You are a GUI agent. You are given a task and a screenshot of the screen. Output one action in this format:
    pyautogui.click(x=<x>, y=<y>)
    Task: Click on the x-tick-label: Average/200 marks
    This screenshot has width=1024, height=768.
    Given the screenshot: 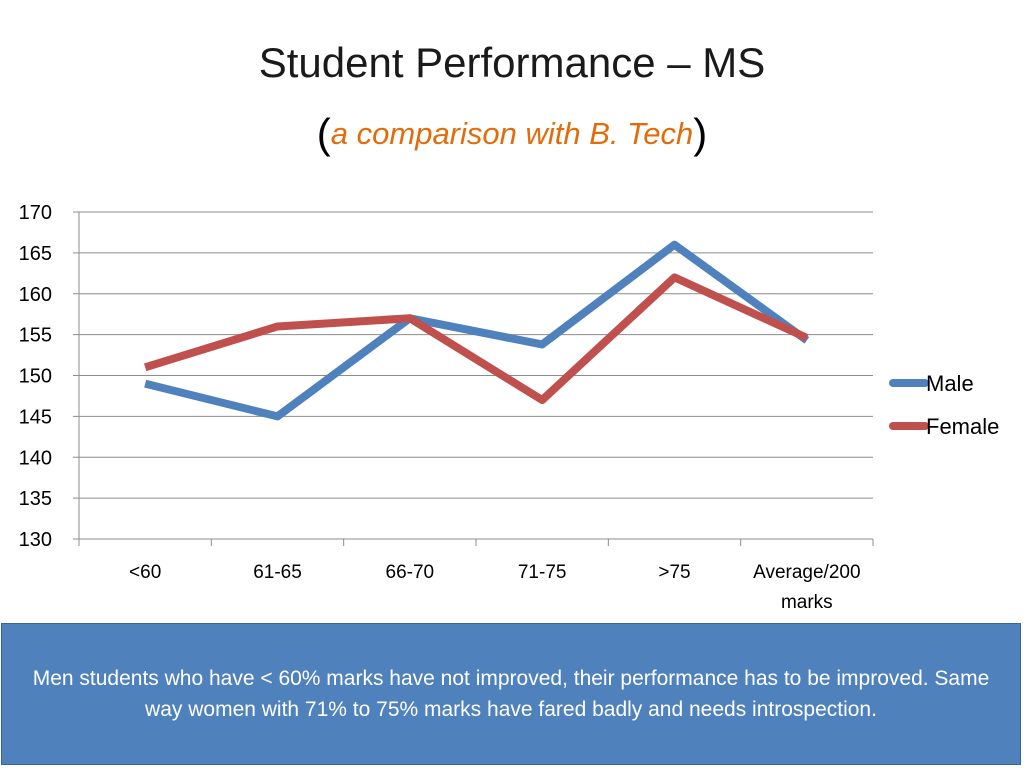 What is the action you would take?
    pyautogui.click(x=806, y=587)
    